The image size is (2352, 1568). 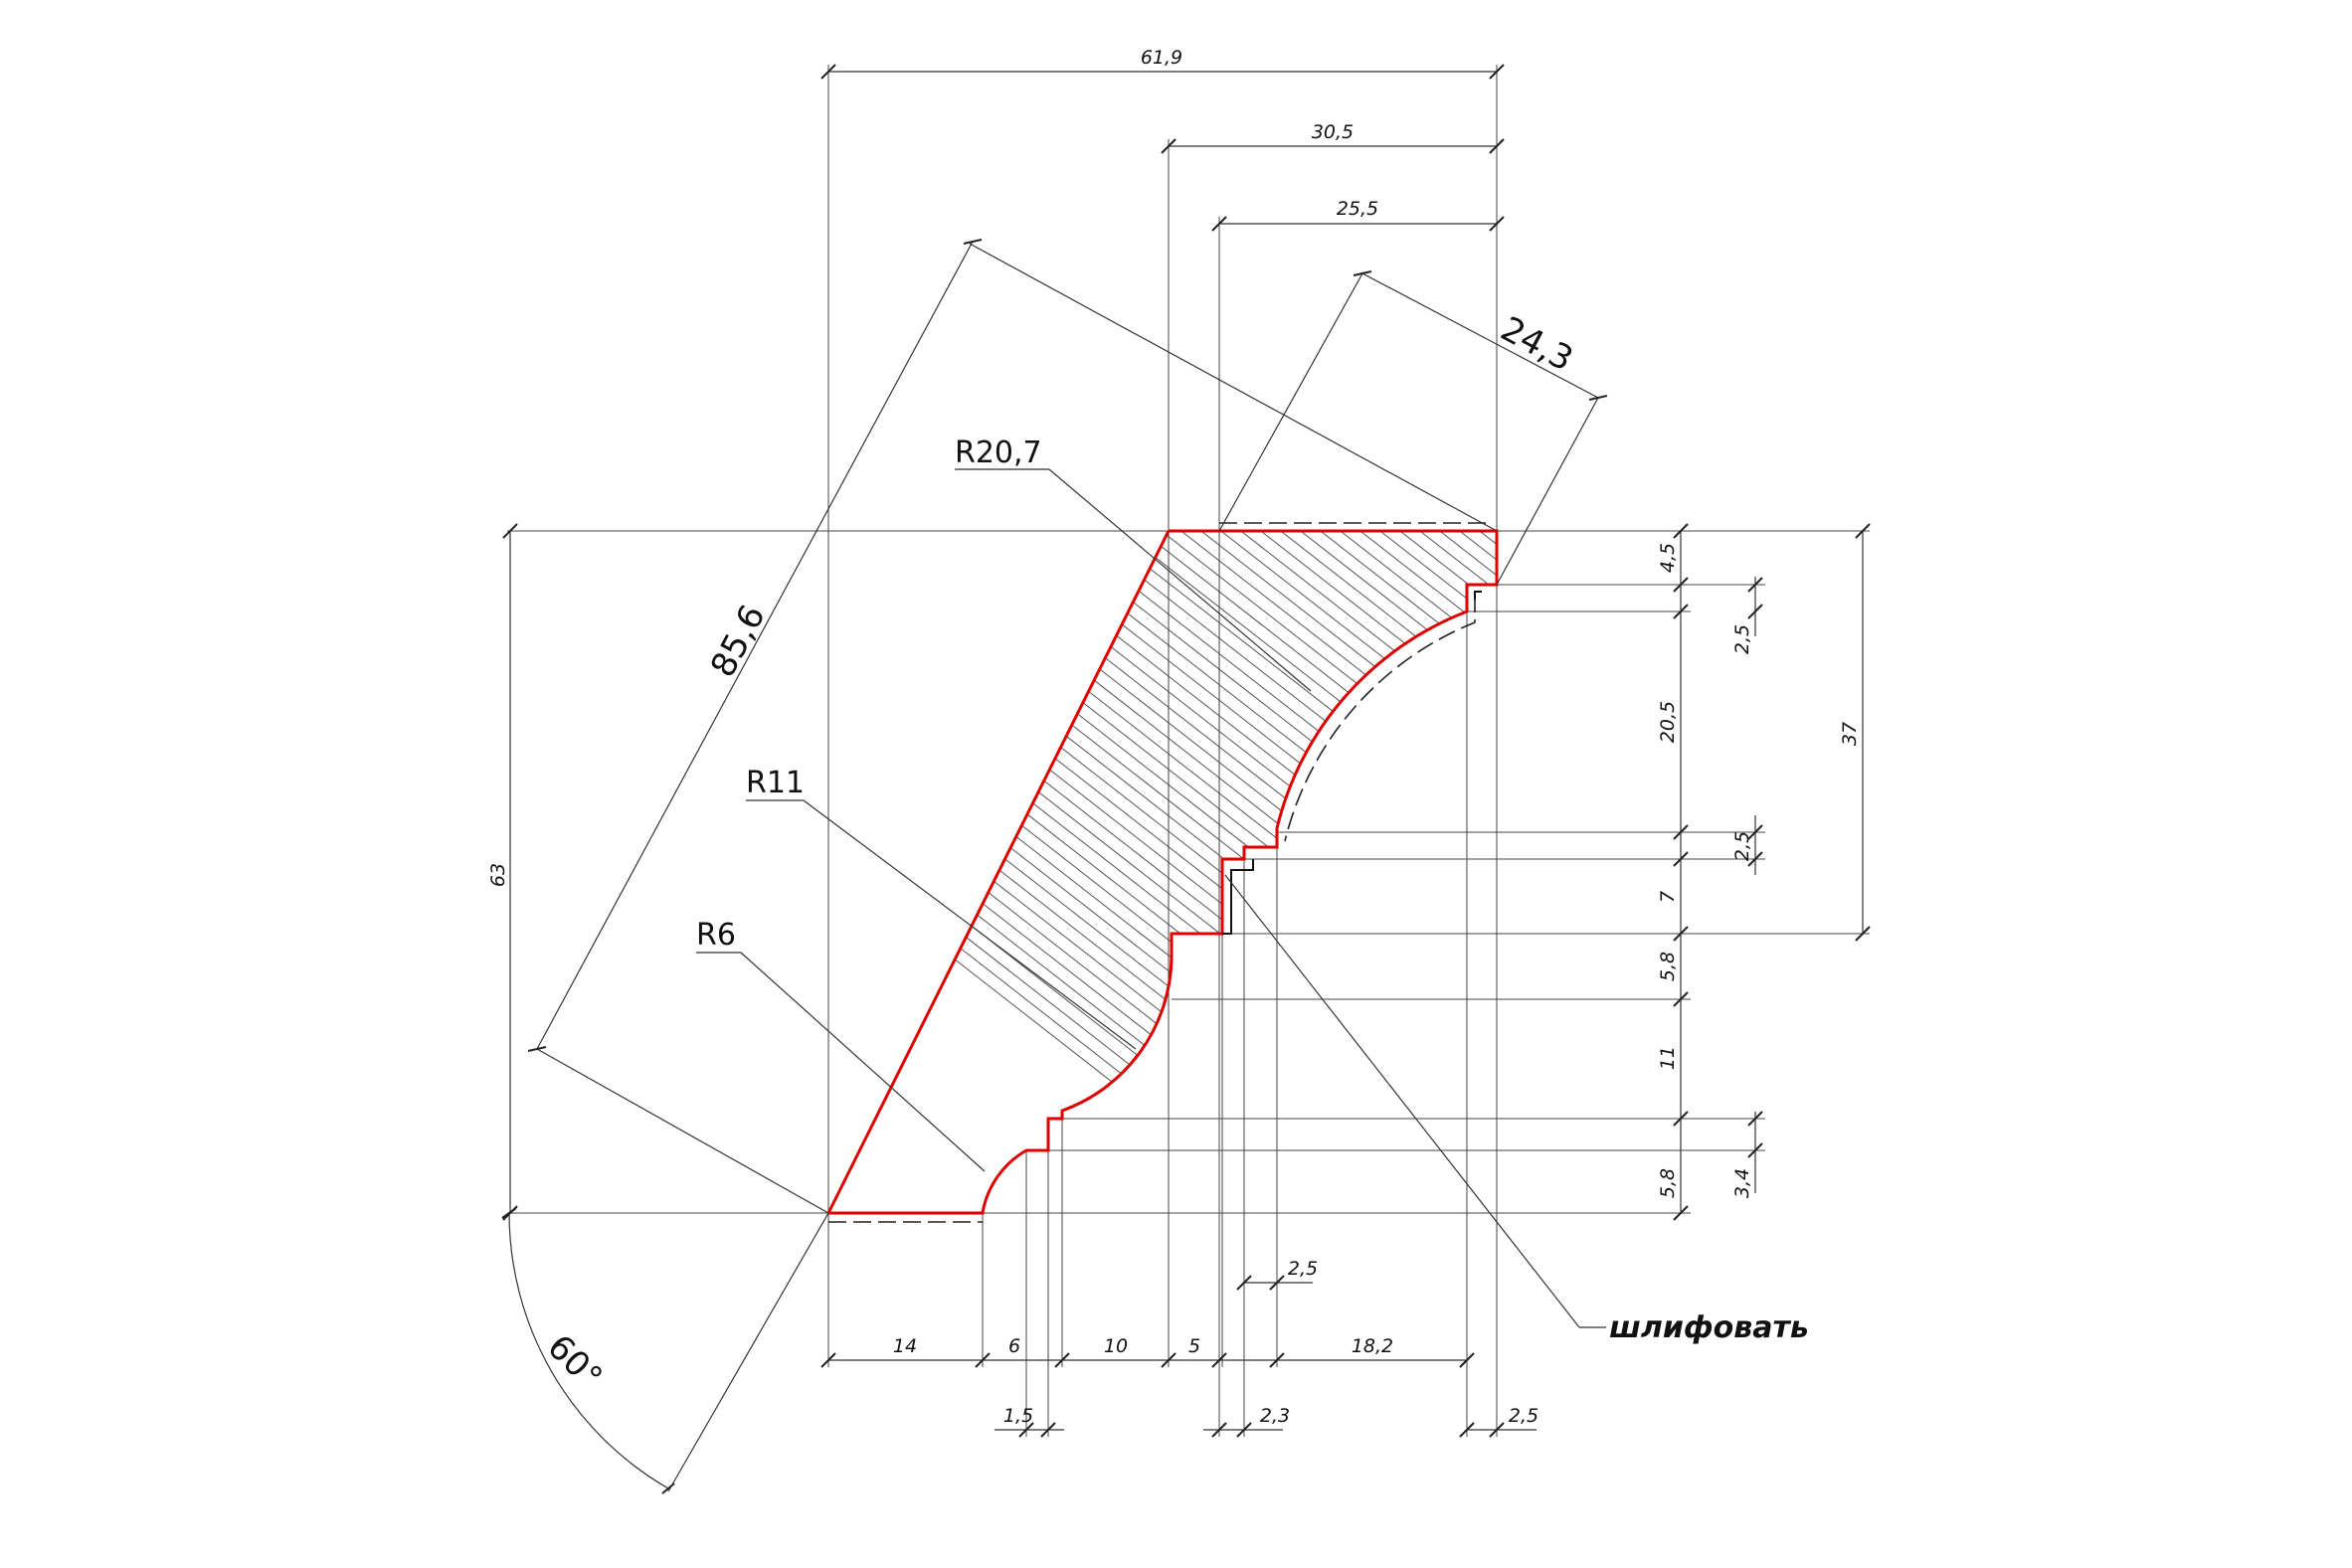 I want to click on dim-5-8-upper: 5,8, so click(x=1668, y=966).